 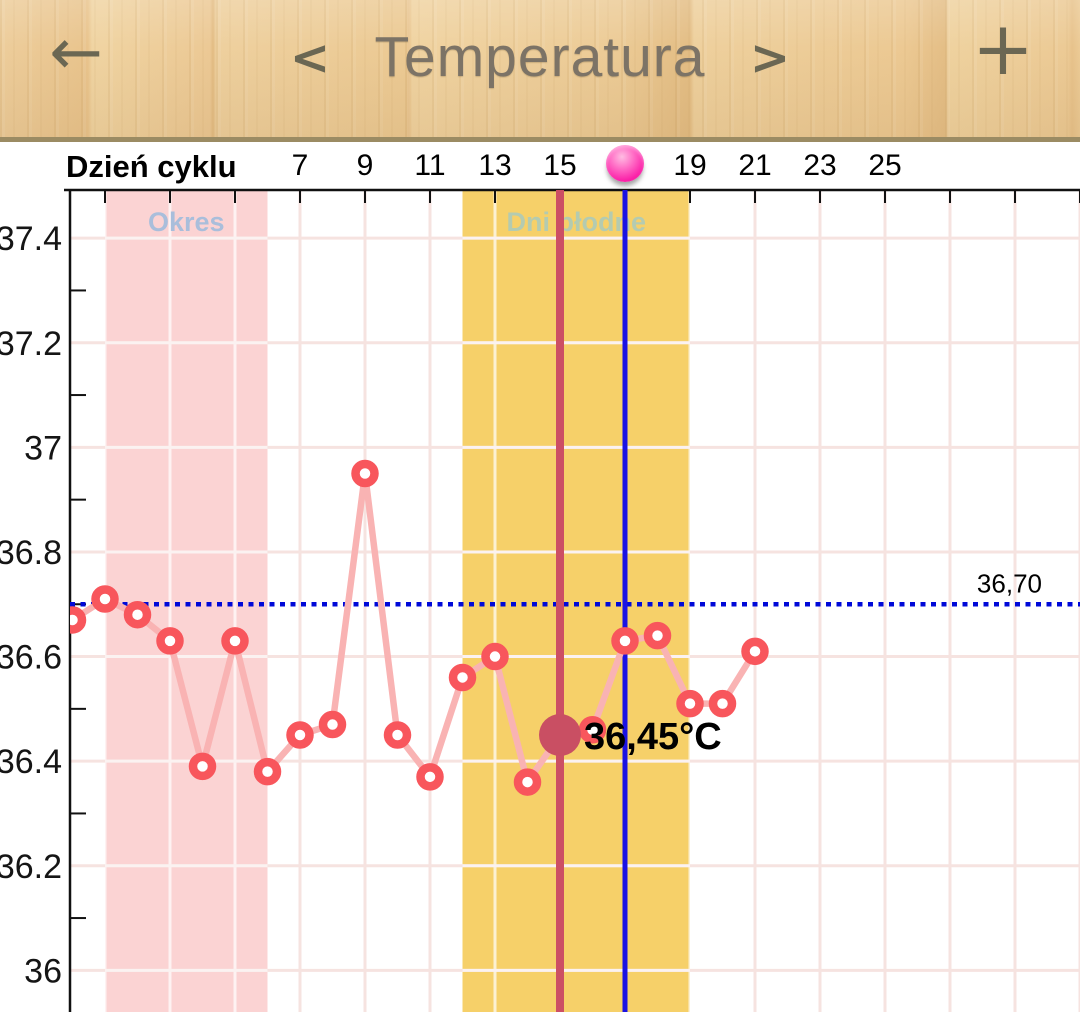 What do you see at coordinates (1002, 49) in the screenshot?
I see `add-entry-button: +` at bounding box center [1002, 49].